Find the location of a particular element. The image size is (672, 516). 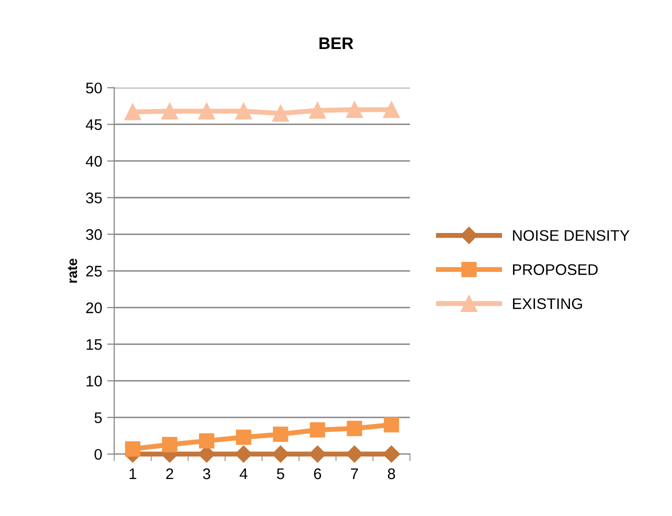

x-tick-label: 6 is located at coordinates (318, 474).